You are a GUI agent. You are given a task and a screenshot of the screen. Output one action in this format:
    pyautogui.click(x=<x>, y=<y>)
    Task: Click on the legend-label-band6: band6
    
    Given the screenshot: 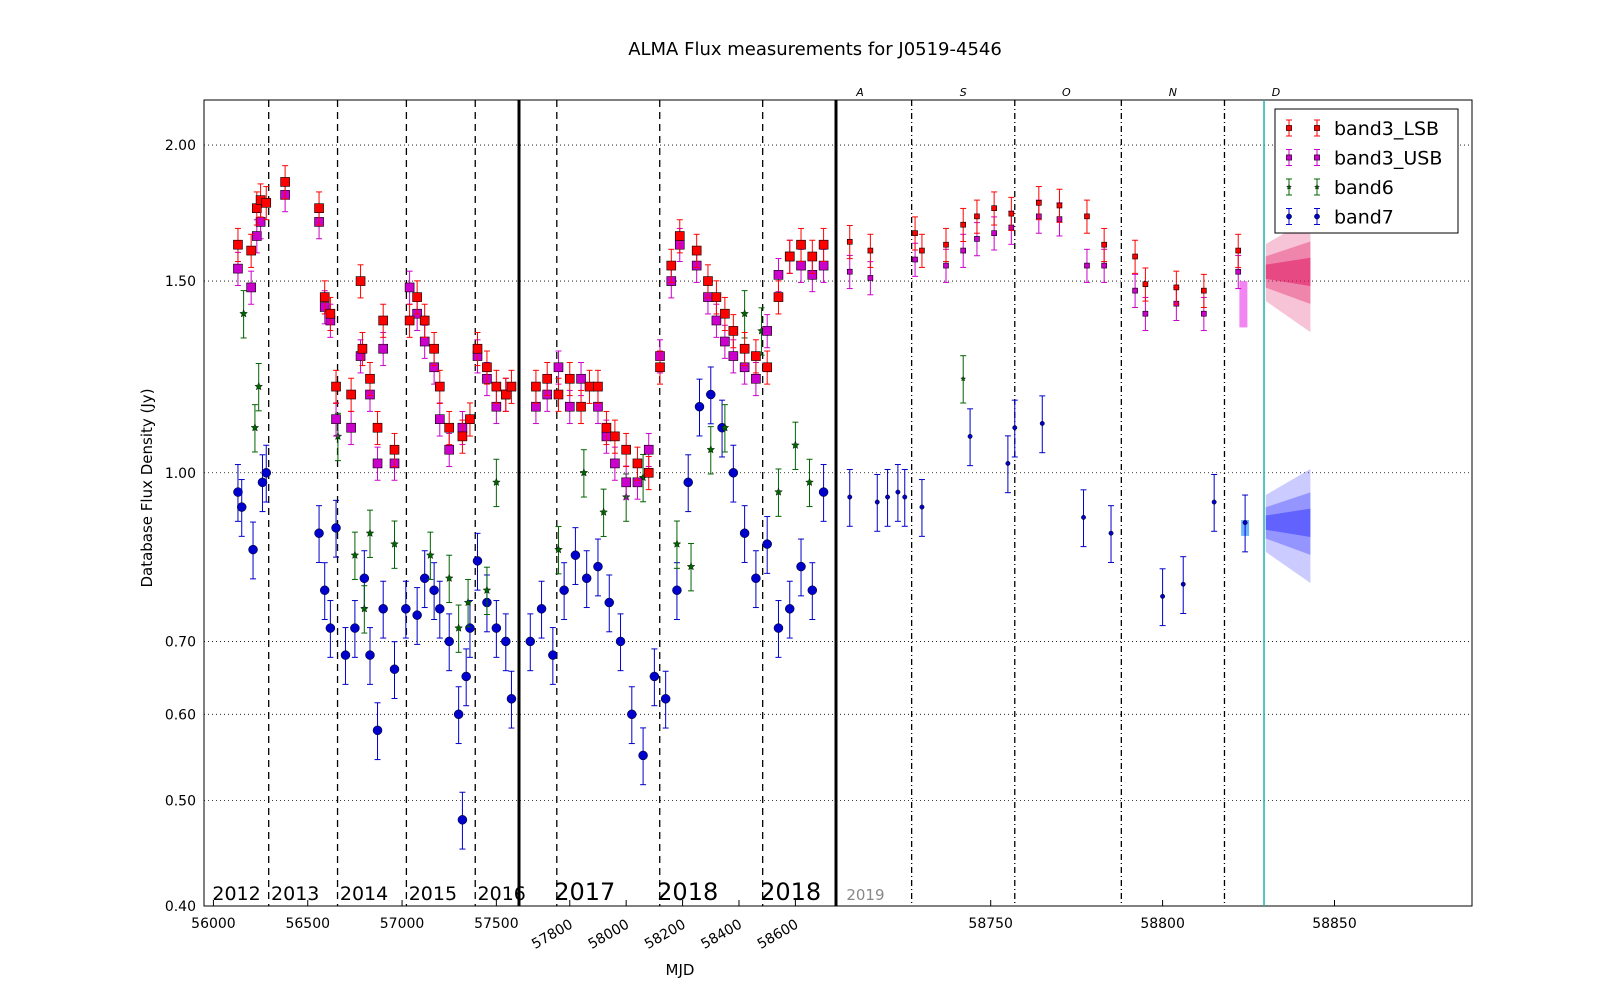 What is the action you would take?
    pyautogui.click(x=1364, y=188)
    